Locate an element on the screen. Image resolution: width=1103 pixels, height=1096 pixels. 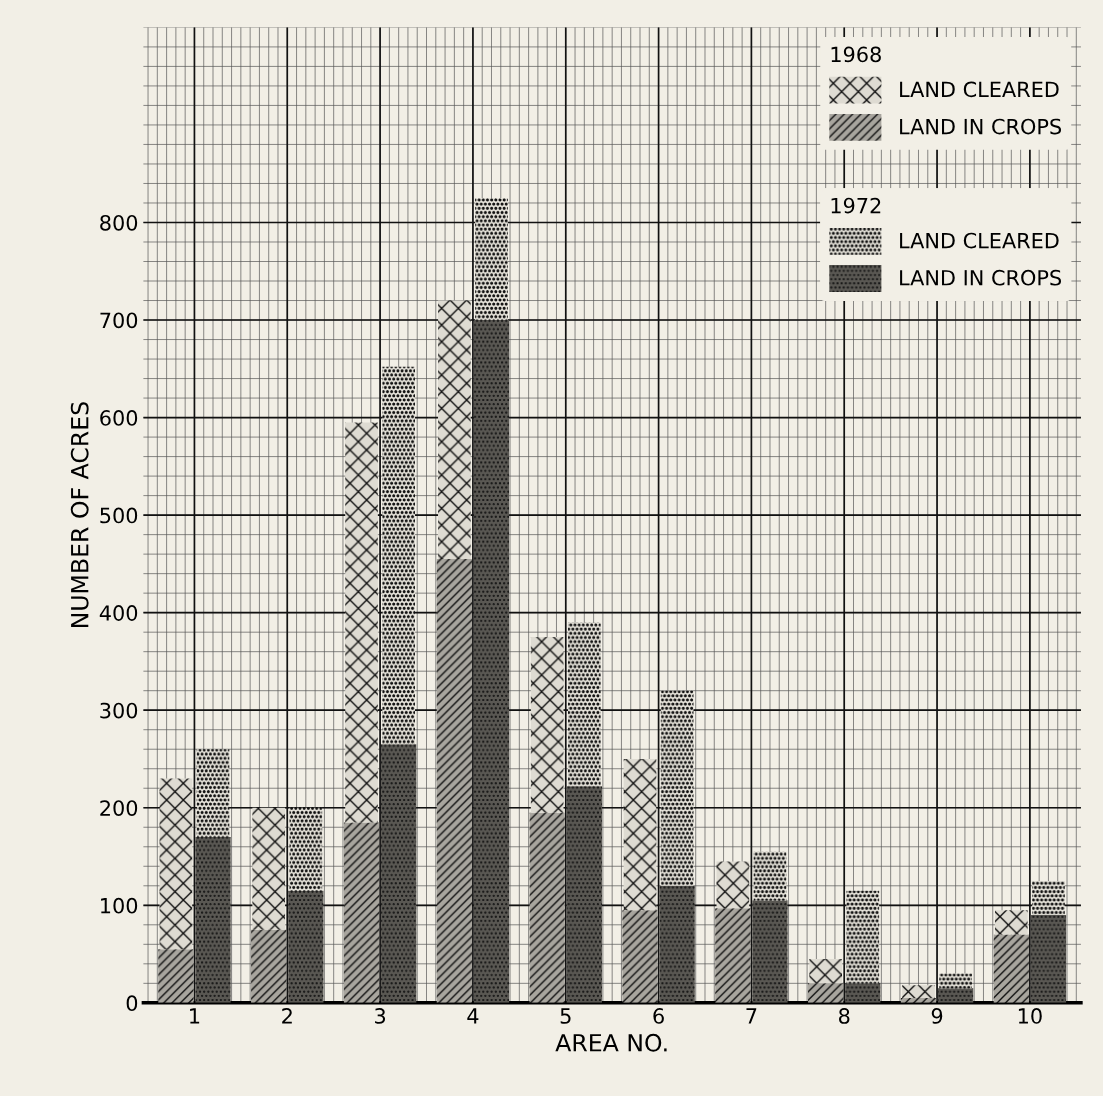
y-tick-label: 100 is located at coordinates (119, 905).